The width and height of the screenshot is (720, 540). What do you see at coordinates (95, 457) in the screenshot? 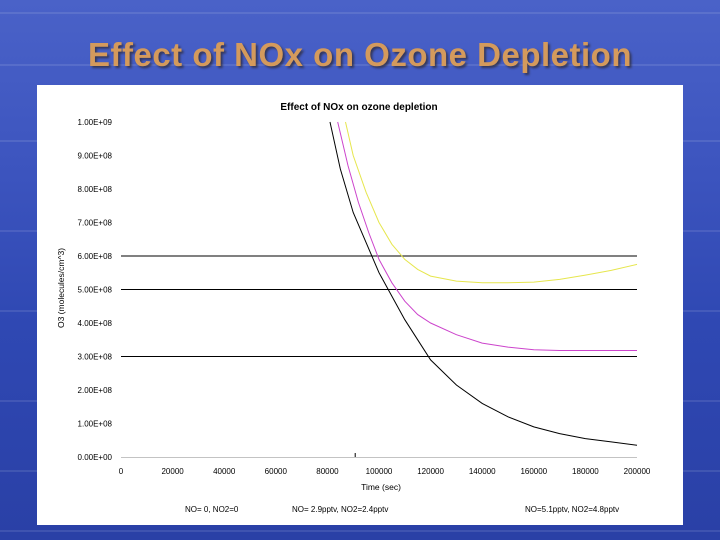
I see `y-tick-label: 0.00E+00` at bounding box center [95, 457].